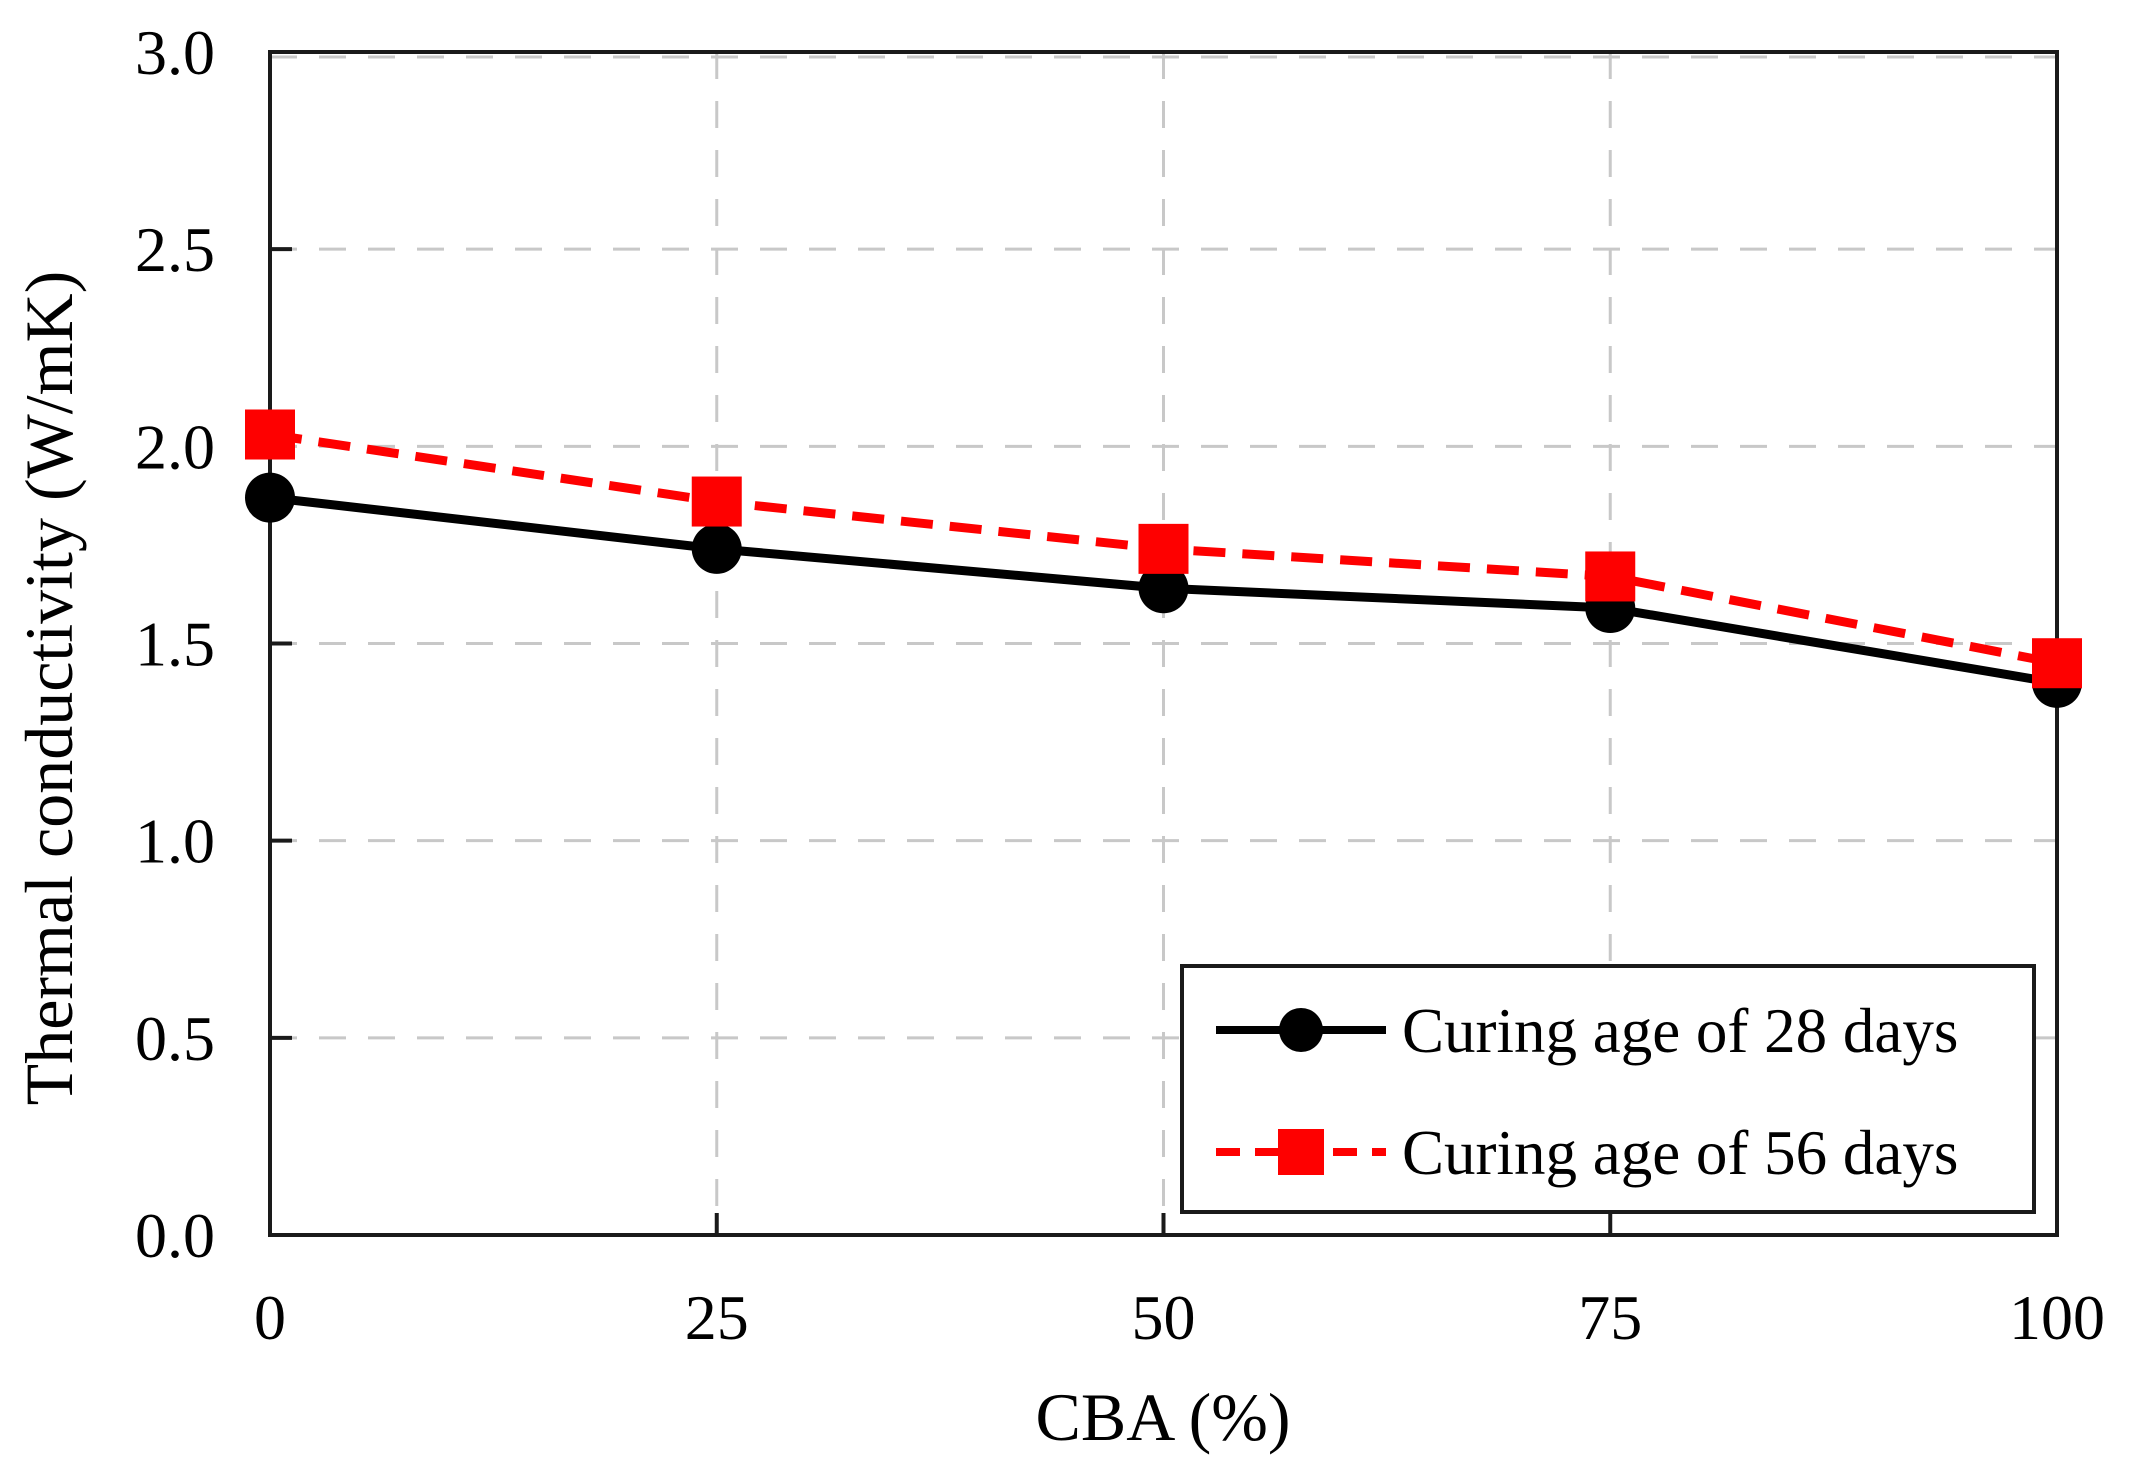 This screenshot has width=2147, height=1484. I want to click on legend-marker-circle, so click(1301, 1030).